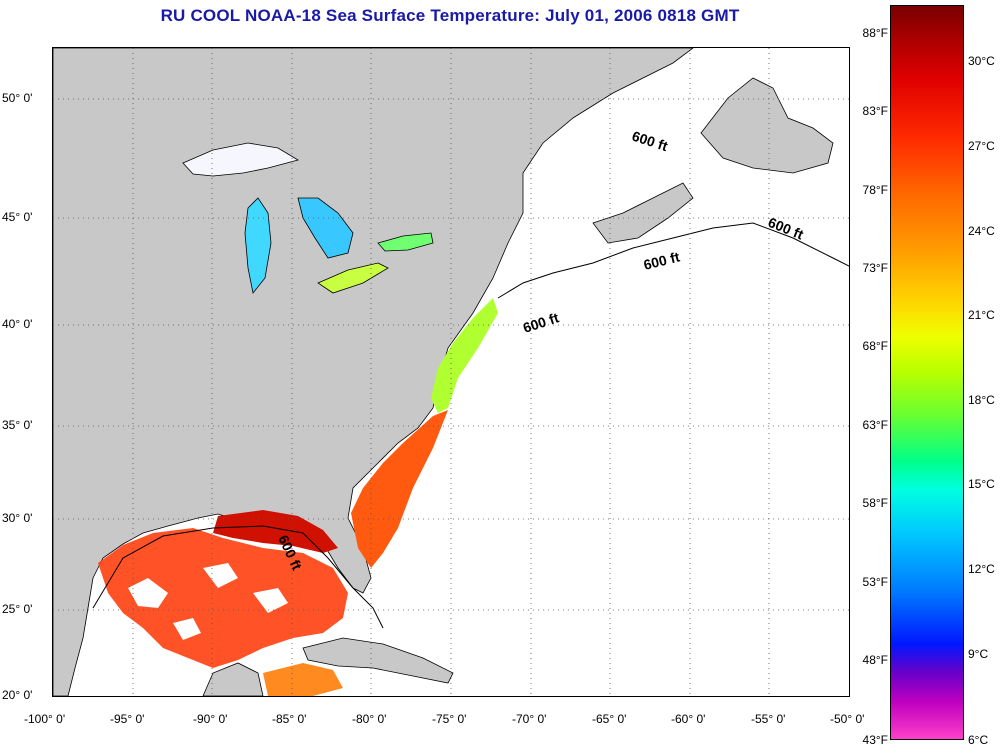  I want to click on lon-label-65: -65° 0', so click(609, 719).